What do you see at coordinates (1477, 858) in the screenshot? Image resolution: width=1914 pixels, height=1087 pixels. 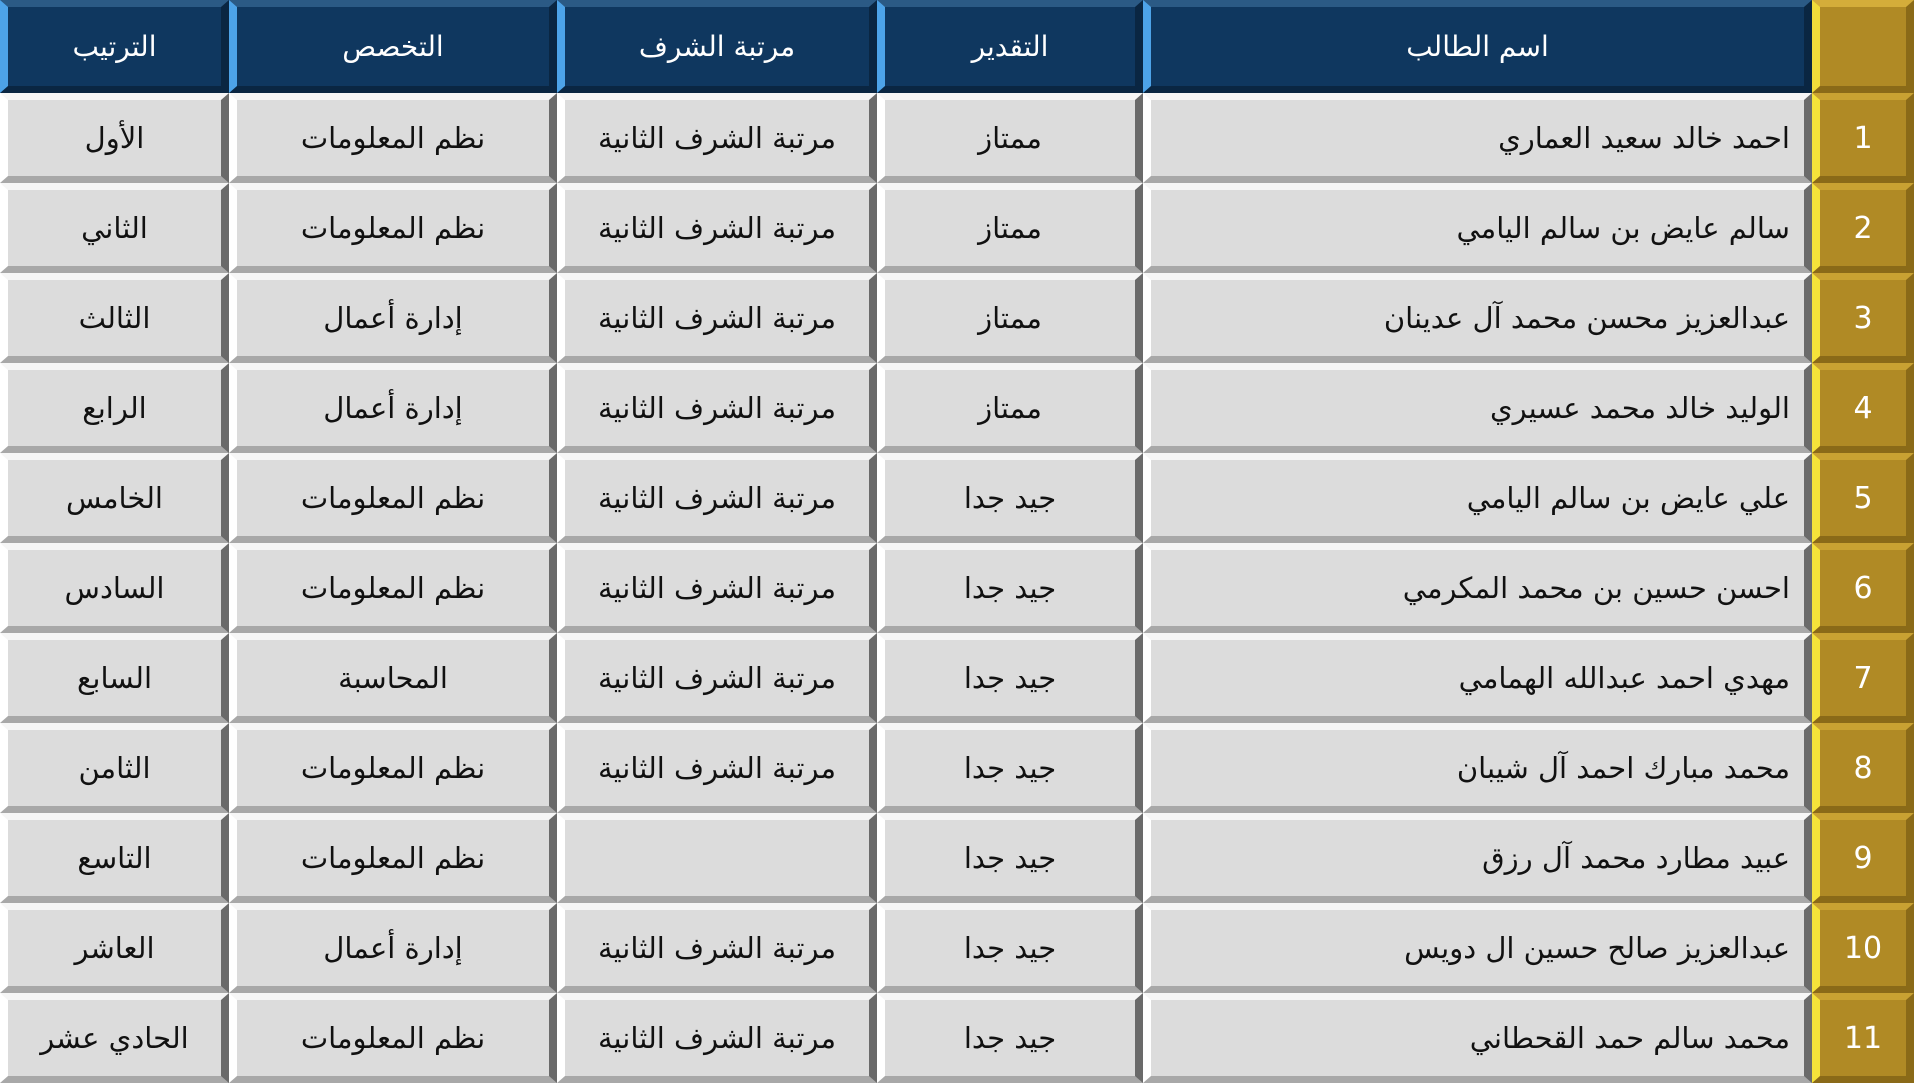 I see `student-name-cell: عبيد مطارد محمد آل رزق` at bounding box center [1477, 858].